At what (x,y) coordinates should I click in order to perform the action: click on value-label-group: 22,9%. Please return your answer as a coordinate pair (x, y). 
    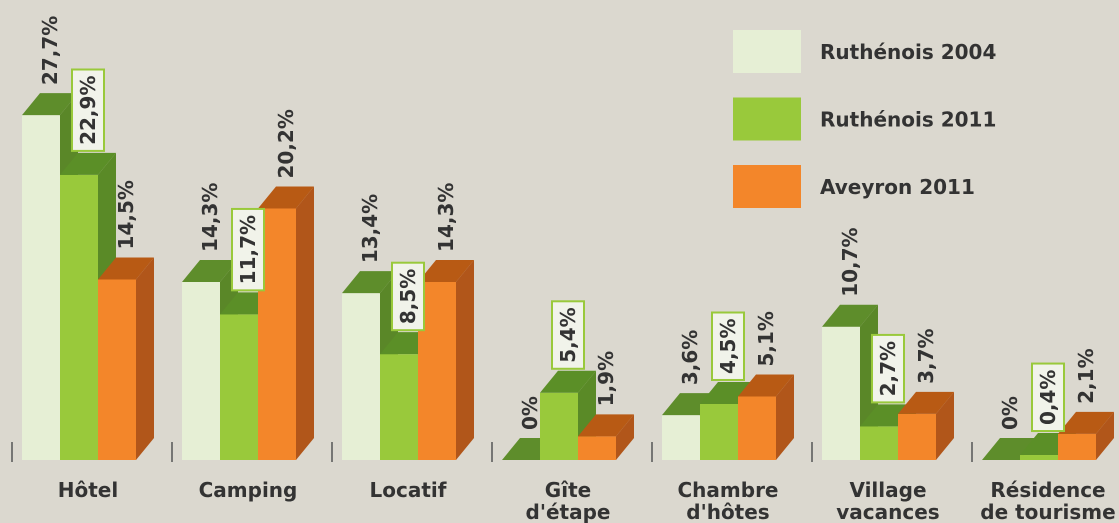
    Looking at the image, I should click on (88, 110).